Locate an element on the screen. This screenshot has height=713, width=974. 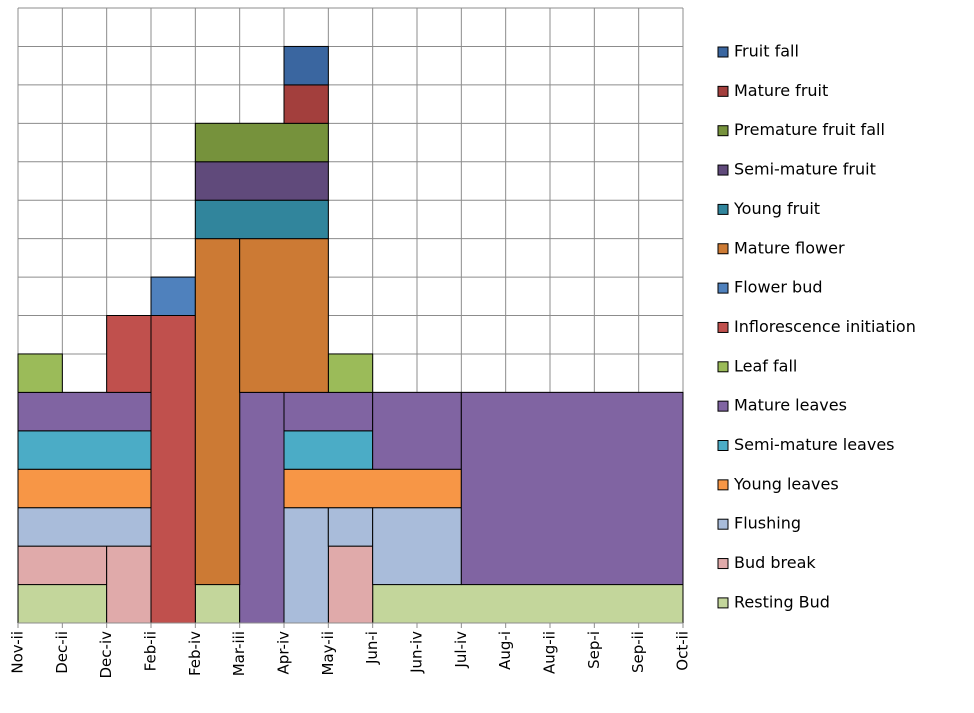
legend-label: Mature flower is located at coordinates (789, 247).